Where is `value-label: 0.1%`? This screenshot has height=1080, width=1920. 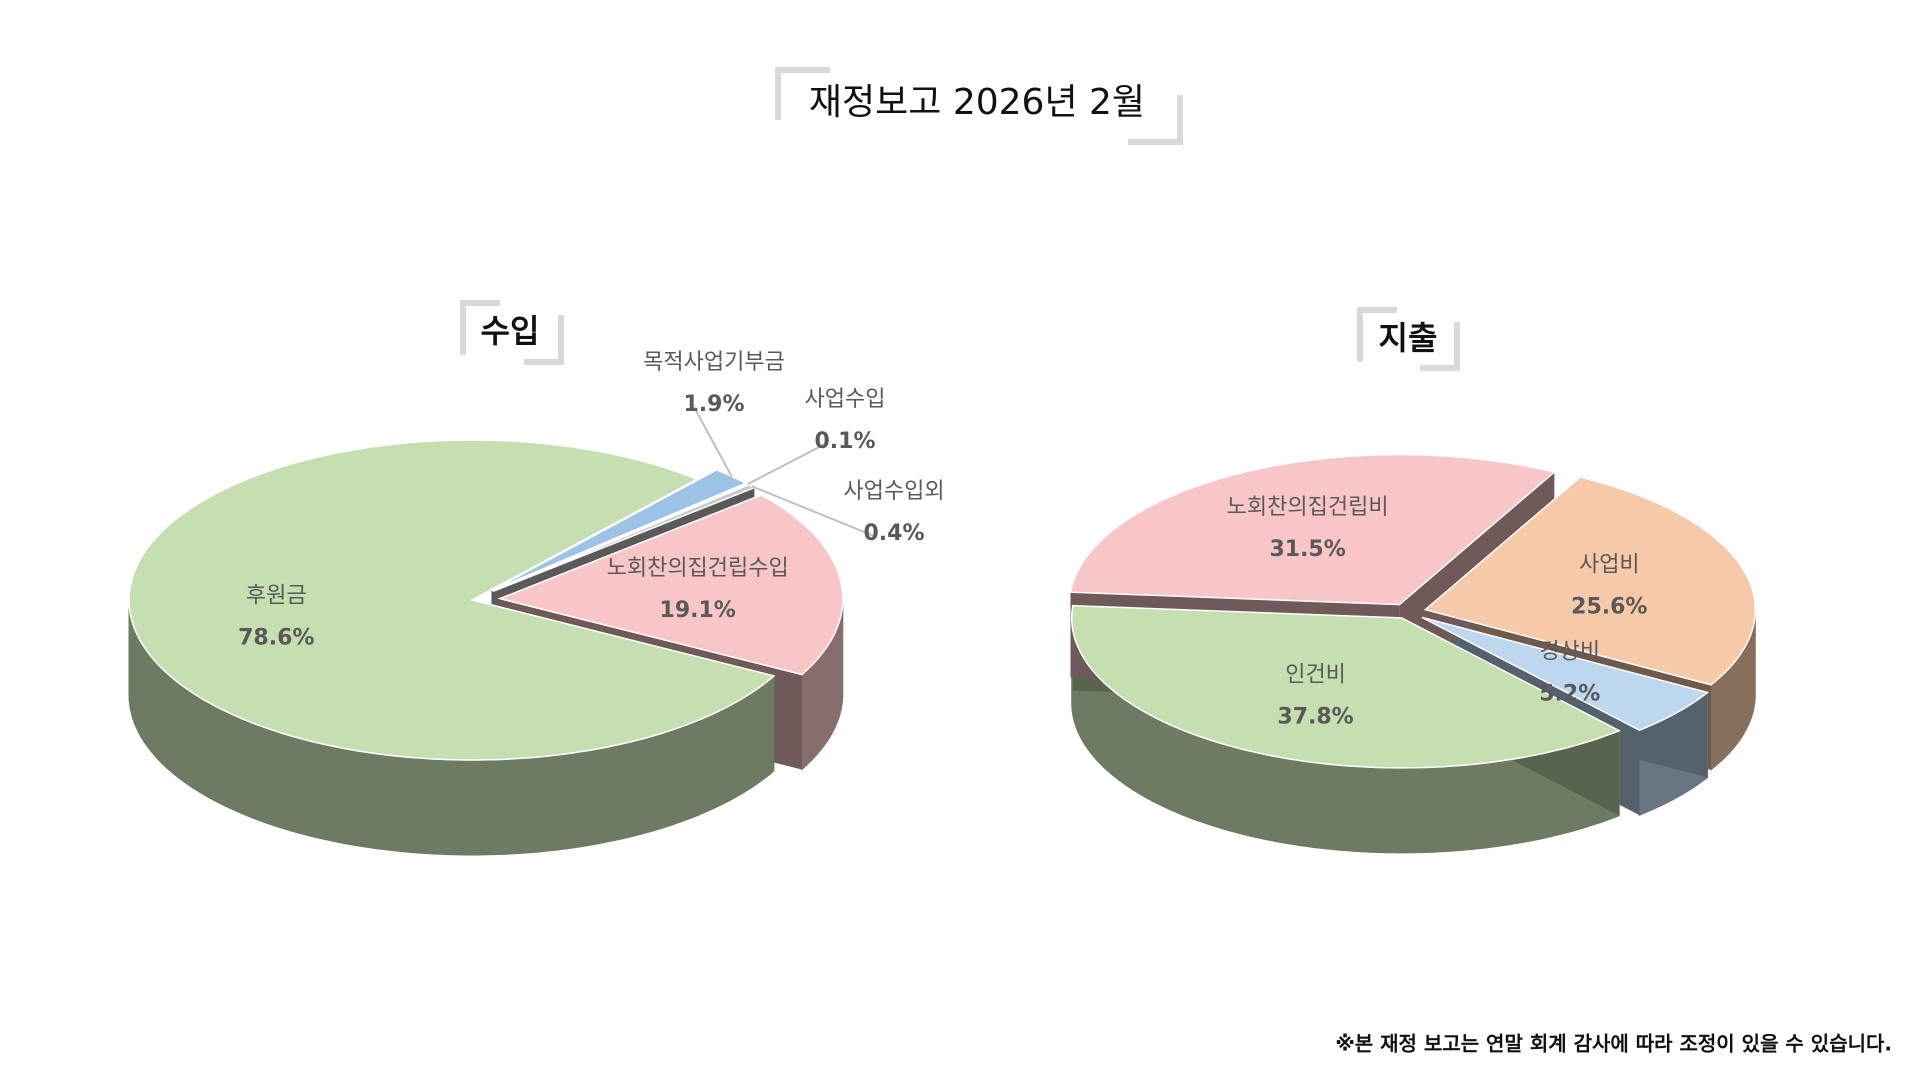
value-label: 0.1% is located at coordinates (844, 441).